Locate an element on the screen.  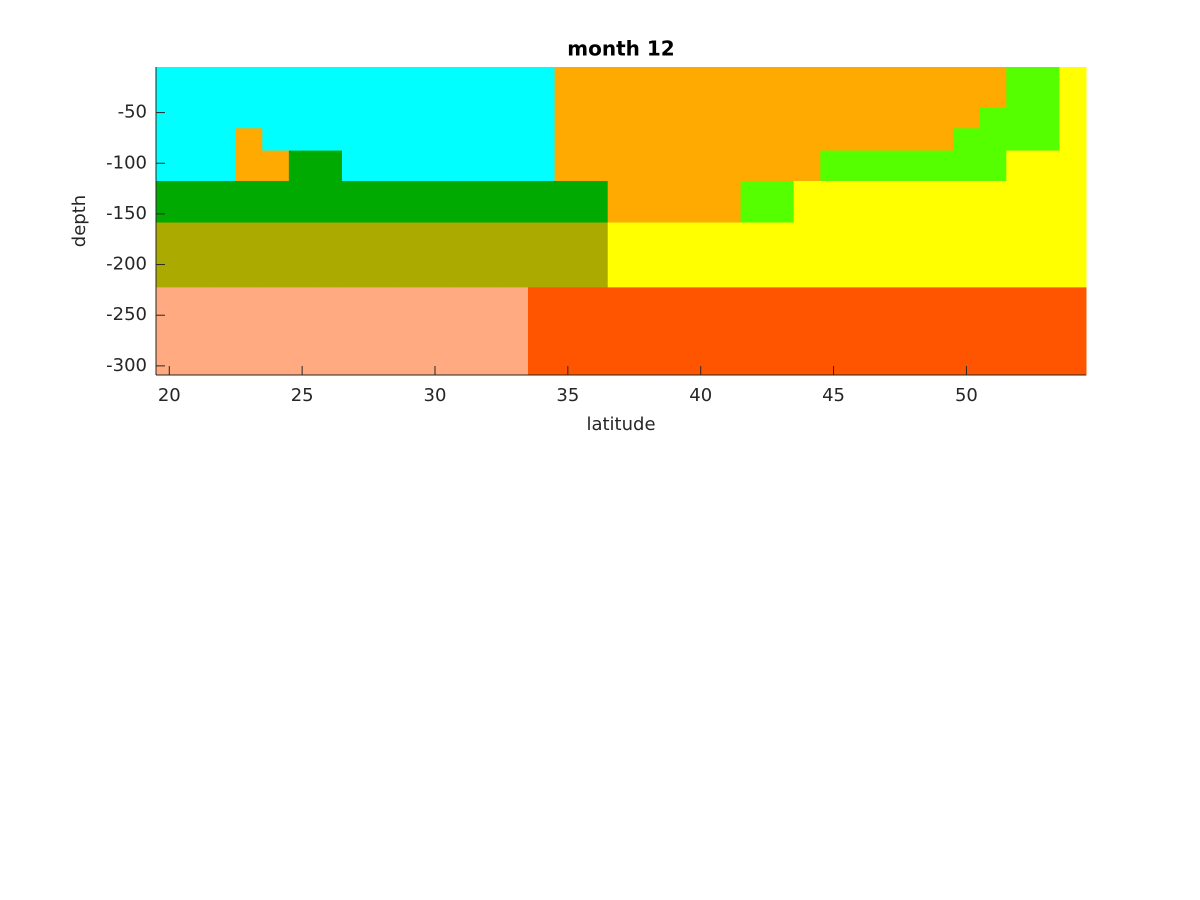
y-axis-label: depth is located at coordinates (79, 221).